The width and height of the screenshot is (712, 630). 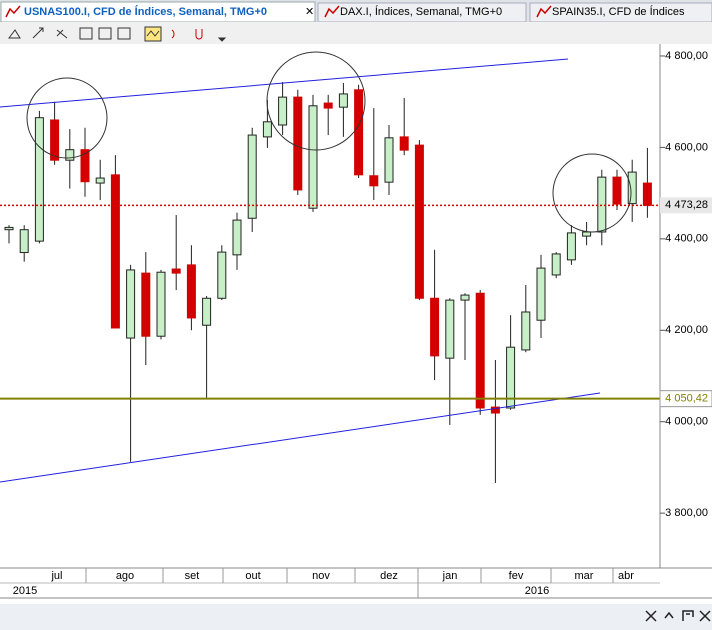 I want to click on x-tick-label: fev, so click(x=516, y=576).